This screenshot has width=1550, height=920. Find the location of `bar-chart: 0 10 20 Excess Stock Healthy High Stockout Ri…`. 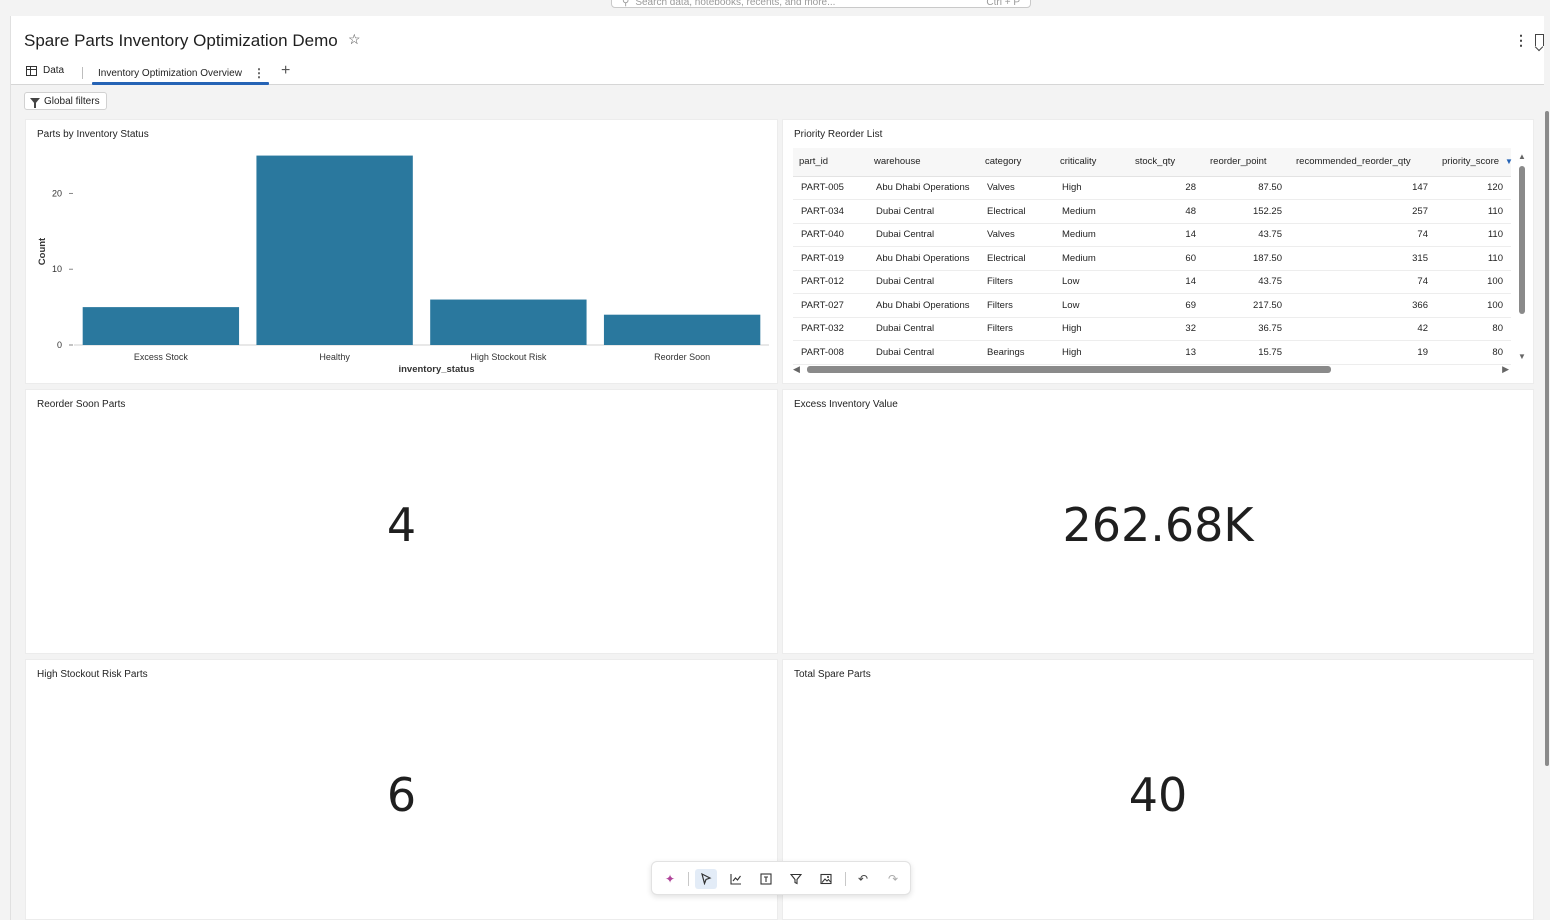

bar-chart: 0 10 20 Excess Stock Healthy High Stockout Ri… is located at coordinates (403, 265).